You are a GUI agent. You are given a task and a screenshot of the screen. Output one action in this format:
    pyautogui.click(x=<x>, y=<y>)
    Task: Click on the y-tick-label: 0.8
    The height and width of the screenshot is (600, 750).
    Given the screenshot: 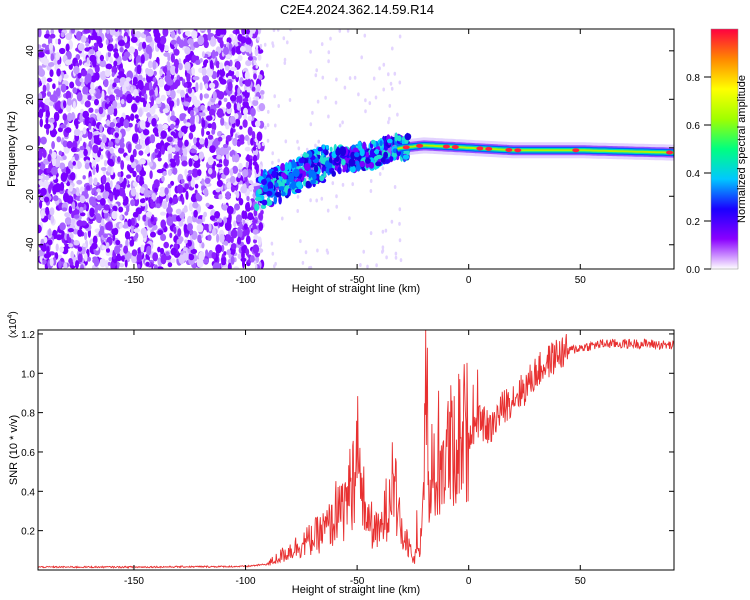 What is the action you would take?
    pyautogui.click(x=28, y=414)
    